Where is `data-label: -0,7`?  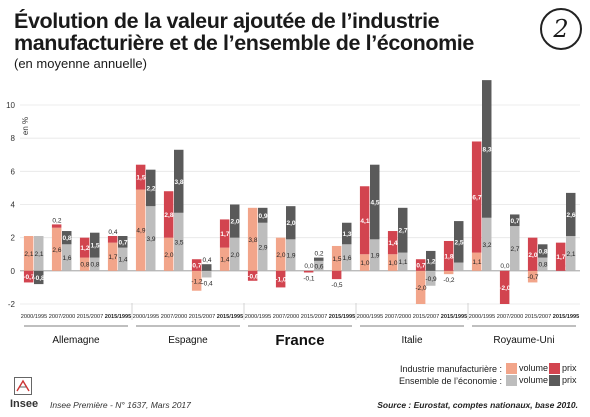 data-label: -0,7 is located at coordinates (29, 277).